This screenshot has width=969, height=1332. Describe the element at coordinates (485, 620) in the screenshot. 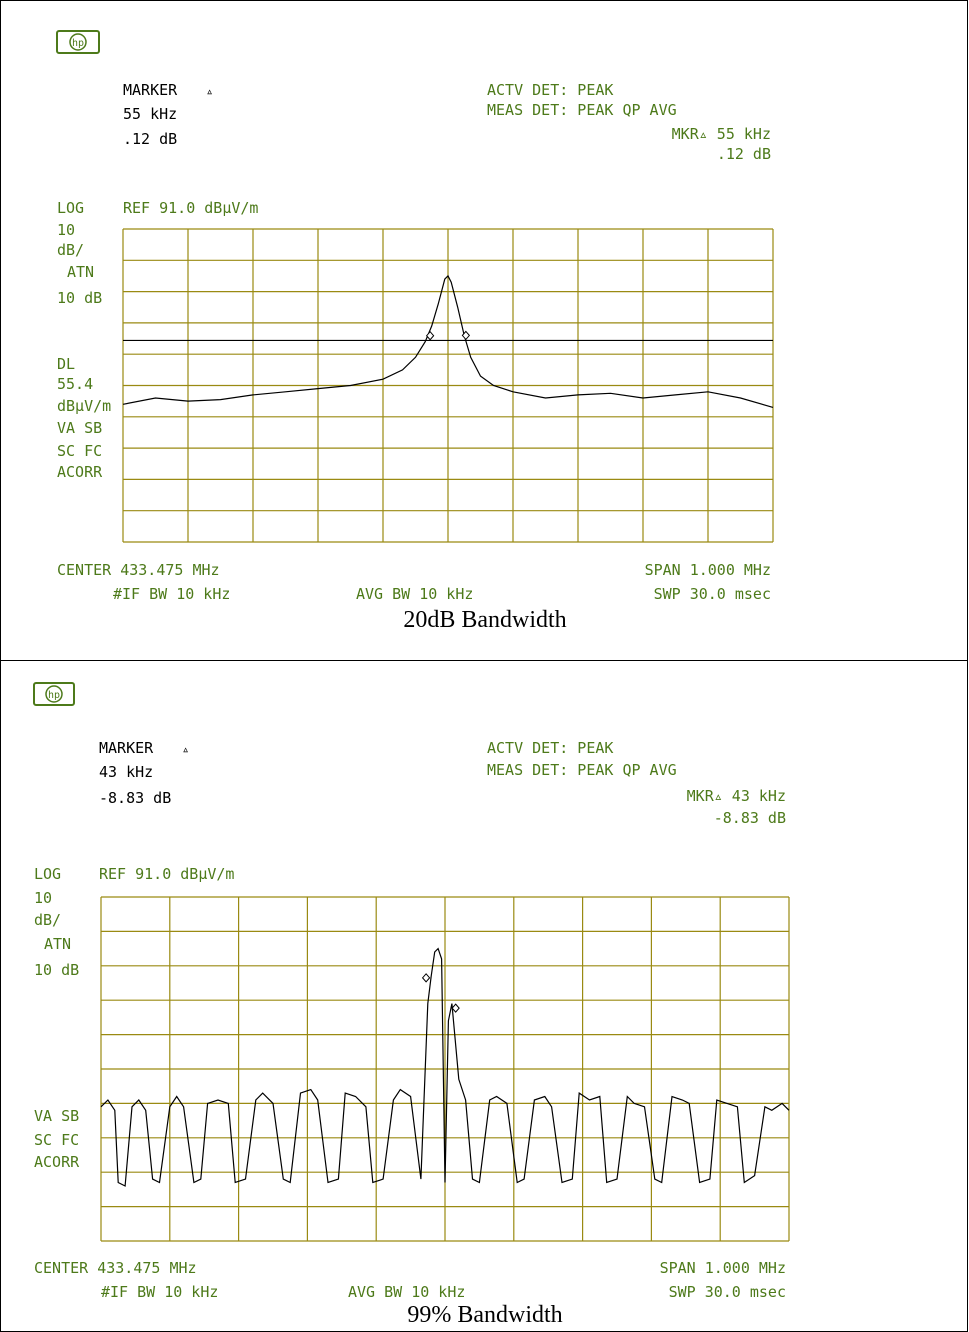

I see `caption-20db-bandwidth: 20dB Bandwidth` at that location.